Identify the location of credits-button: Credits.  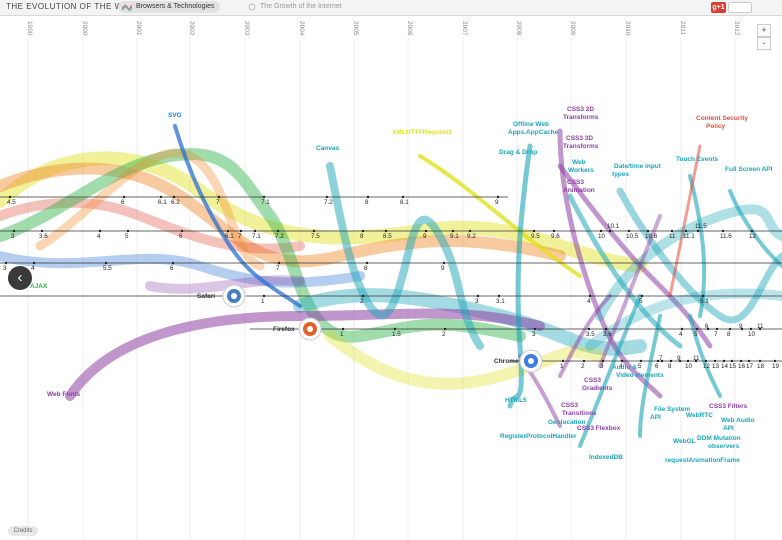
(23, 531).